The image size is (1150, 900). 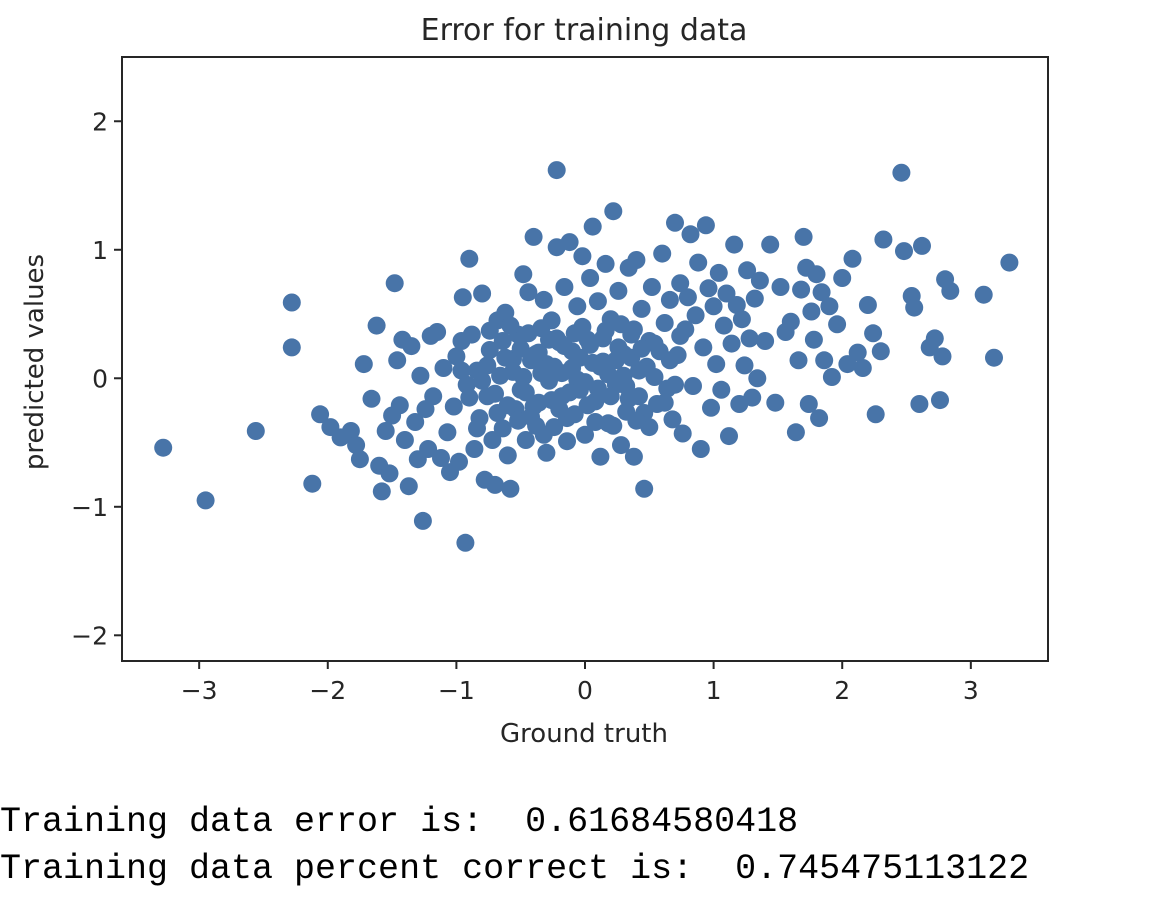 I want to click on x-tick-label: −2, so click(x=327, y=690).